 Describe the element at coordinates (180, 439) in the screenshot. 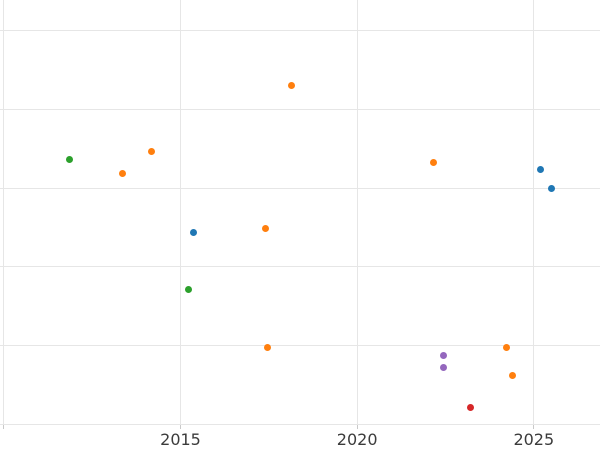

I see `x-tick-label: 2015` at that location.